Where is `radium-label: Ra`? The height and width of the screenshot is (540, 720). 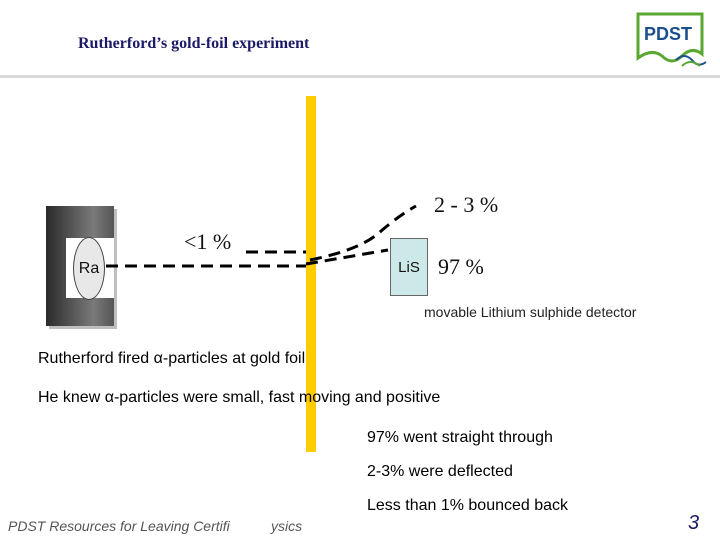 radium-label: Ra is located at coordinates (89, 268).